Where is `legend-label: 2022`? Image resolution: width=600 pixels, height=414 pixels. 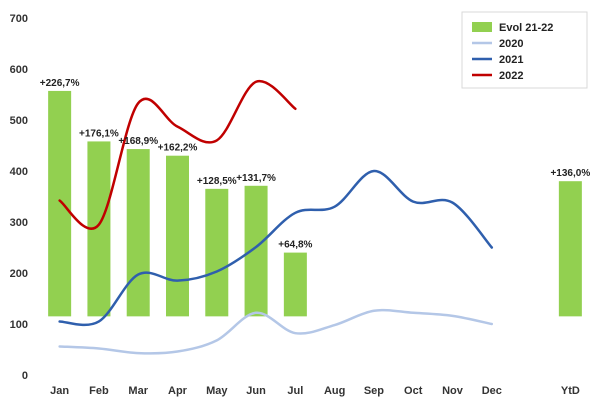 legend-label: 2022 is located at coordinates (511, 76).